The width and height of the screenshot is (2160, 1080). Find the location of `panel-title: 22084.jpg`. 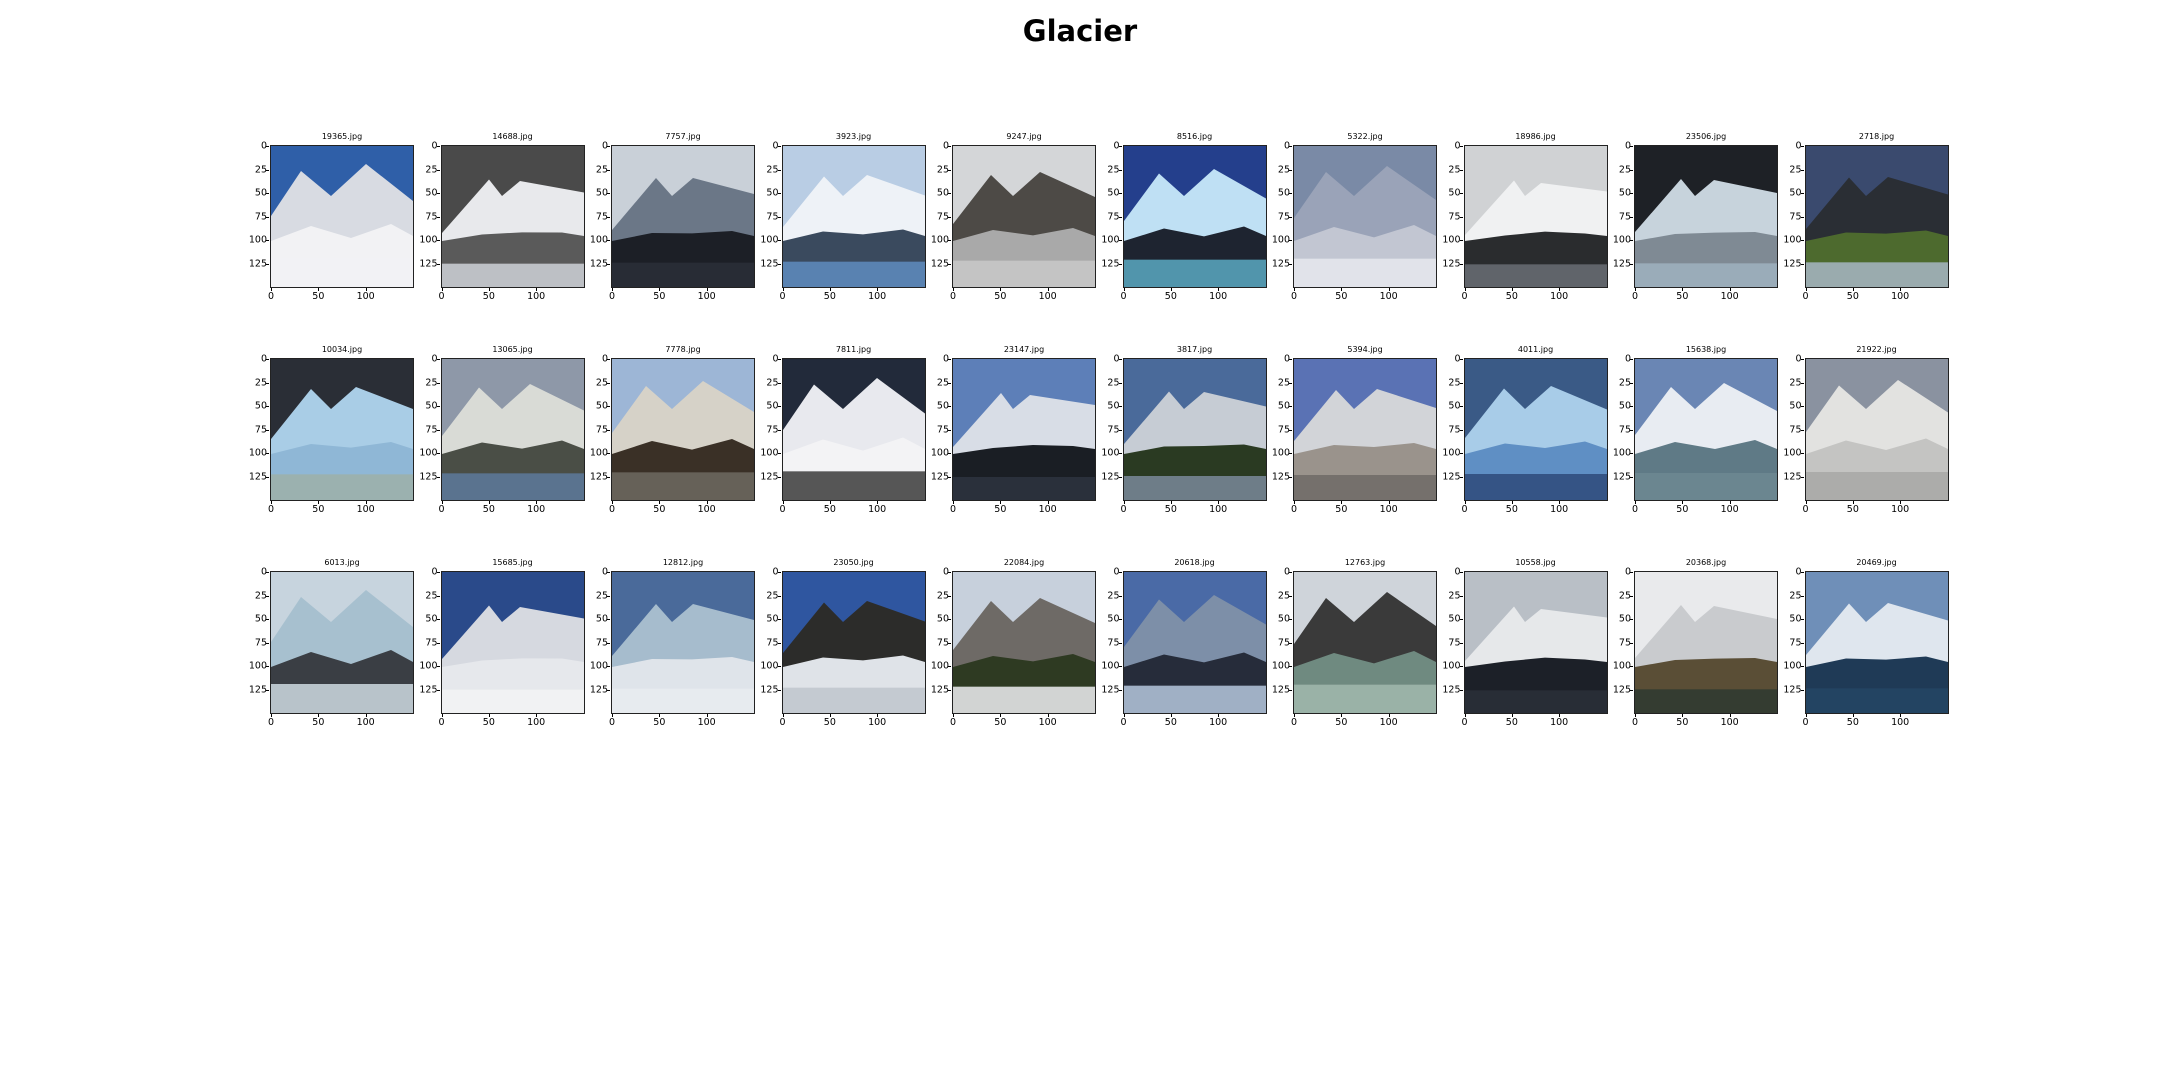

panel-title: 22084.jpg is located at coordinates (1024, 562).